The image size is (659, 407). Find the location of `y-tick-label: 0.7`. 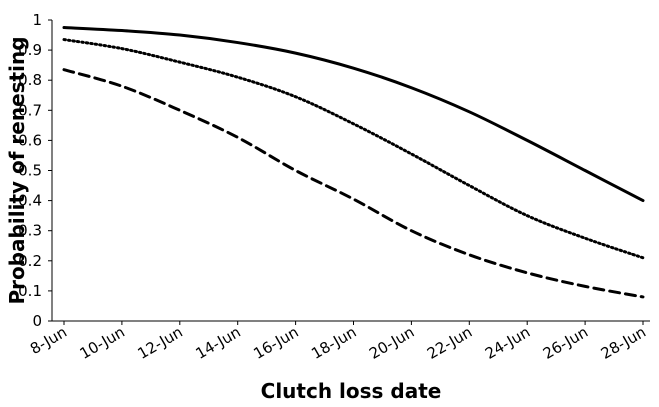

y-tick-label: 0.7 is located at coordinates (30, 110).